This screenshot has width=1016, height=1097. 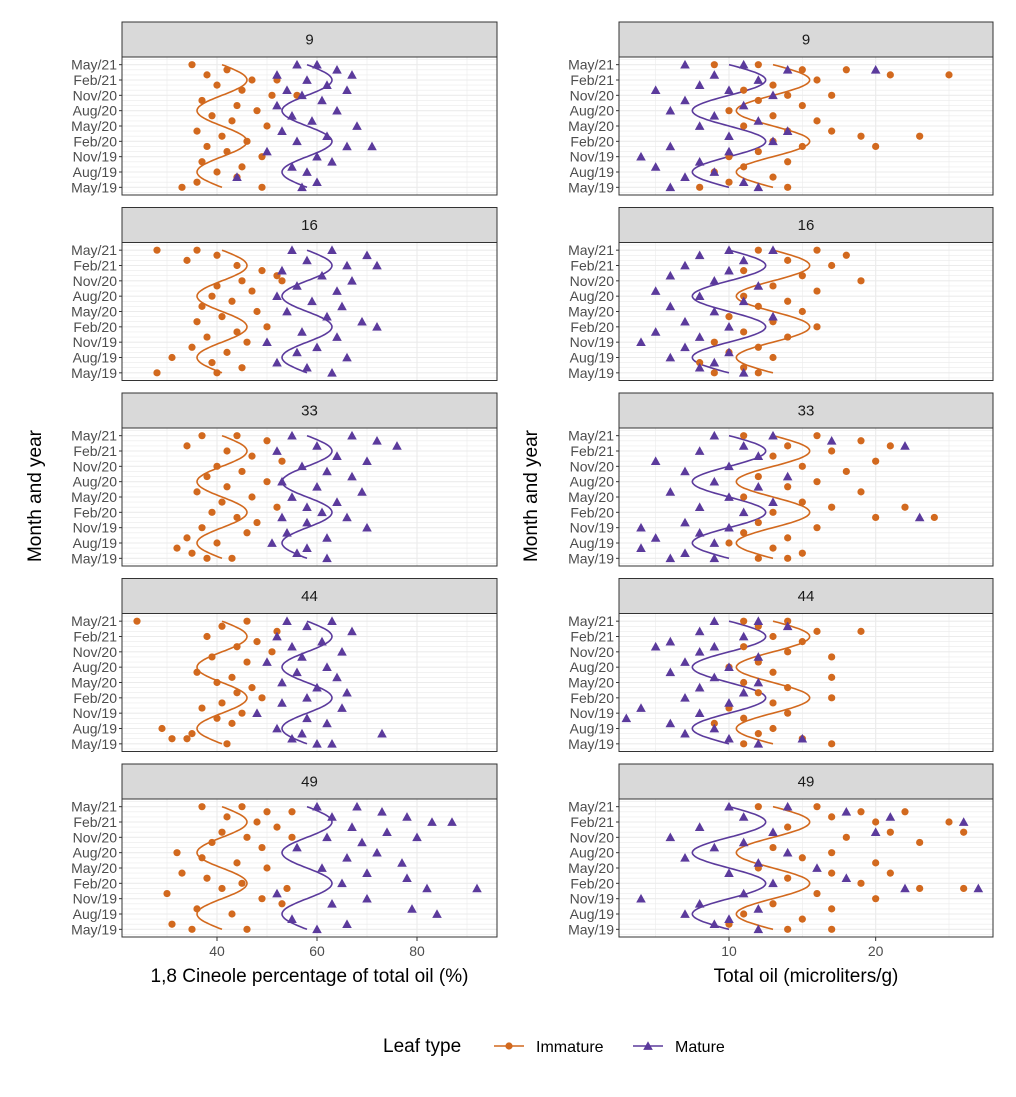 What do you see at coordinates (217, 951) in the screenshot?
I see `x-tick-label: 40` at bounding box center [217, 951].